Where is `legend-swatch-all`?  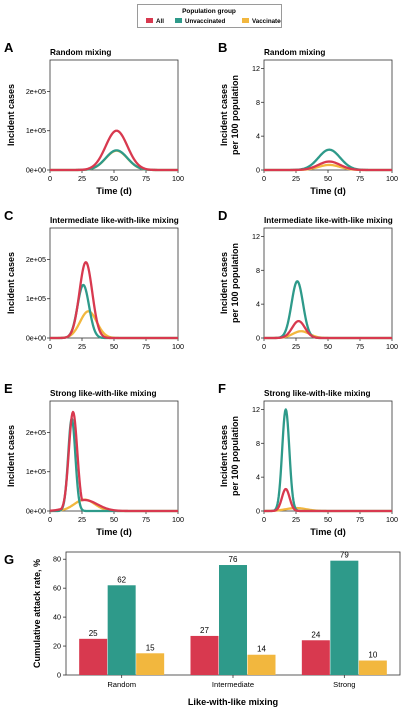 legend-swatch-all is located at coordinates (149, 20).